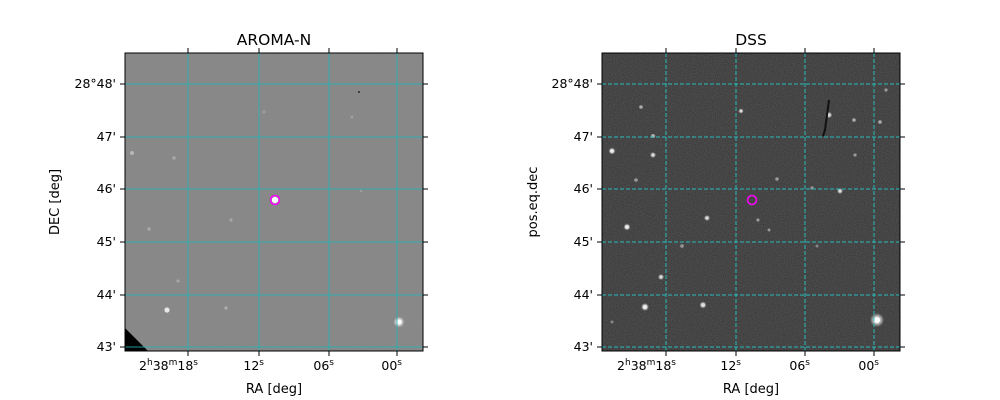  I want to click on y-axis-label: DEC [deg], so click(55, 202).